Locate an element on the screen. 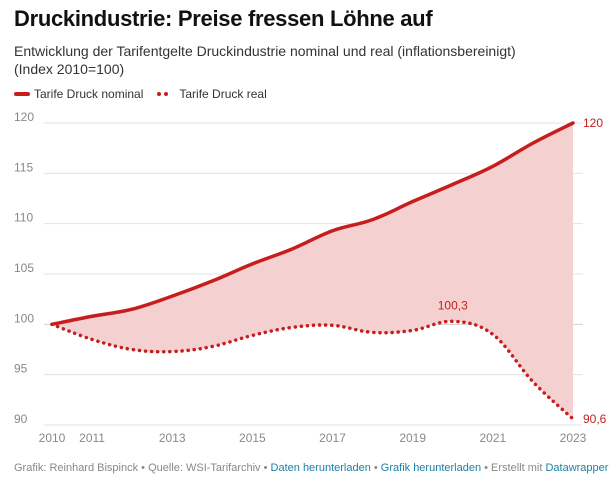 The height and width of the screenshot is (488, 616). y-axis-ticks: 90 95 100 105 110 115 120 is located at coordinates (24, 268).